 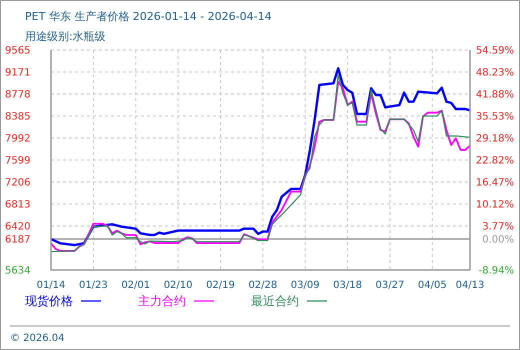 I want to click on y2-tick-label: 22.82%, so click(x=495, y=161).